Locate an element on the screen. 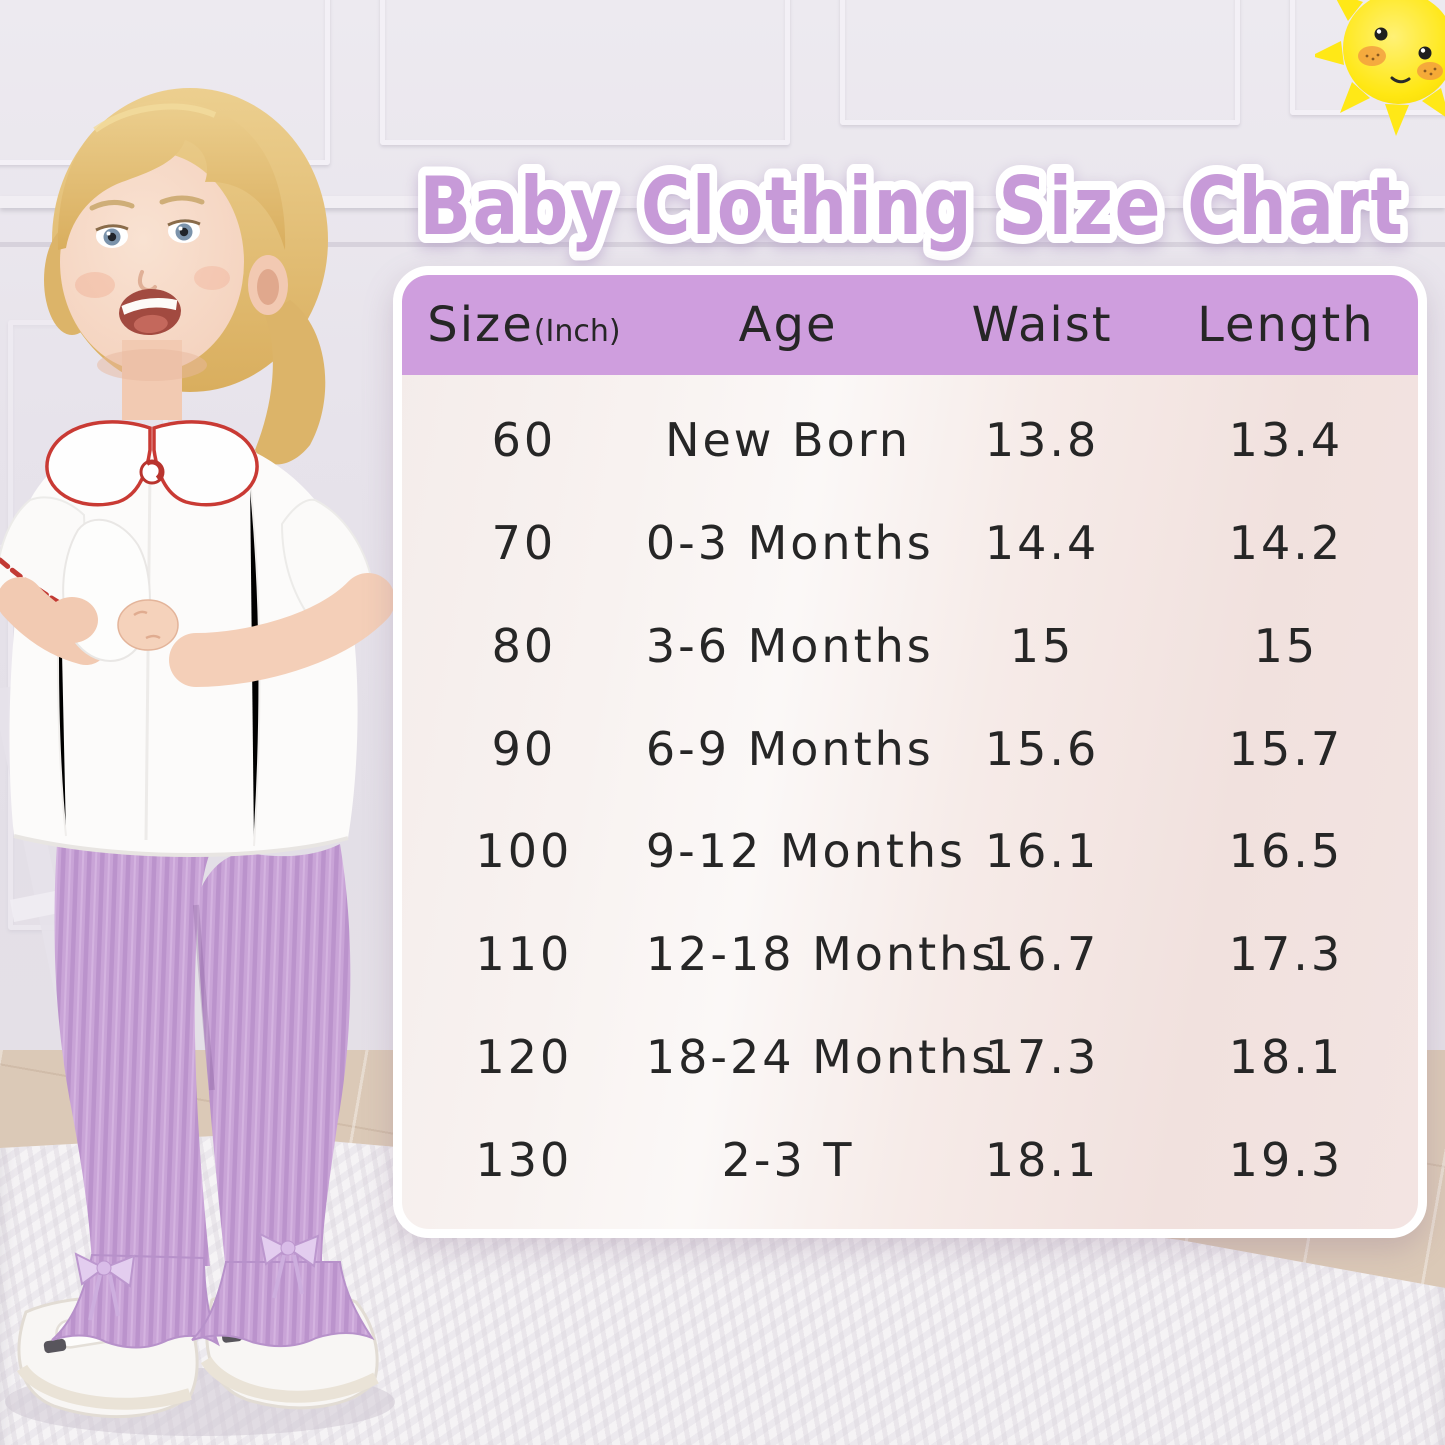  table-cell: 12-18 Months is located at coordinates (822, 954).